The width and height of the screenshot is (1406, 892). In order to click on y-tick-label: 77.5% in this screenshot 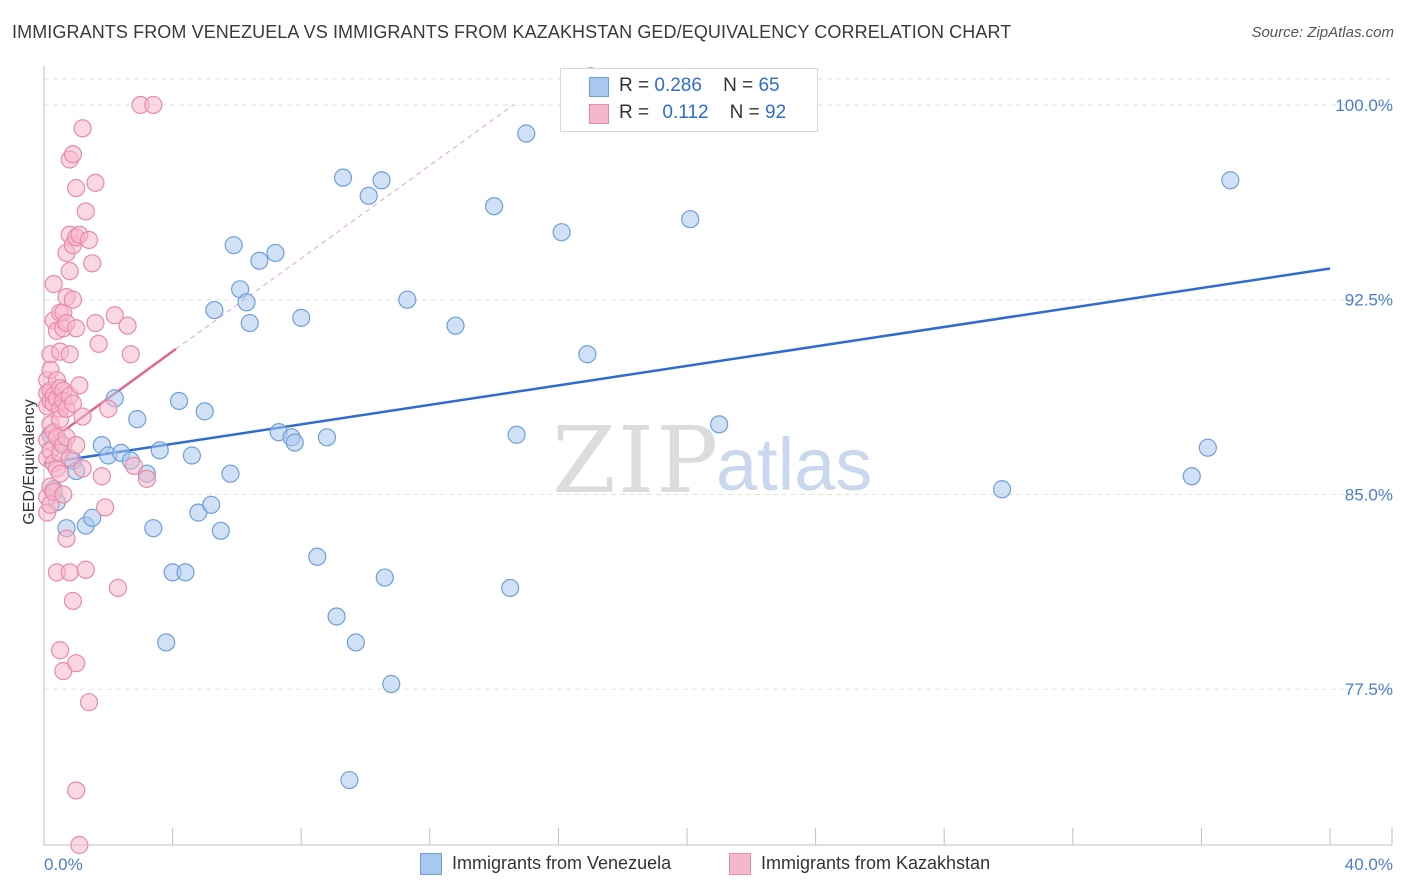, I will do `click(1369, 689)`.